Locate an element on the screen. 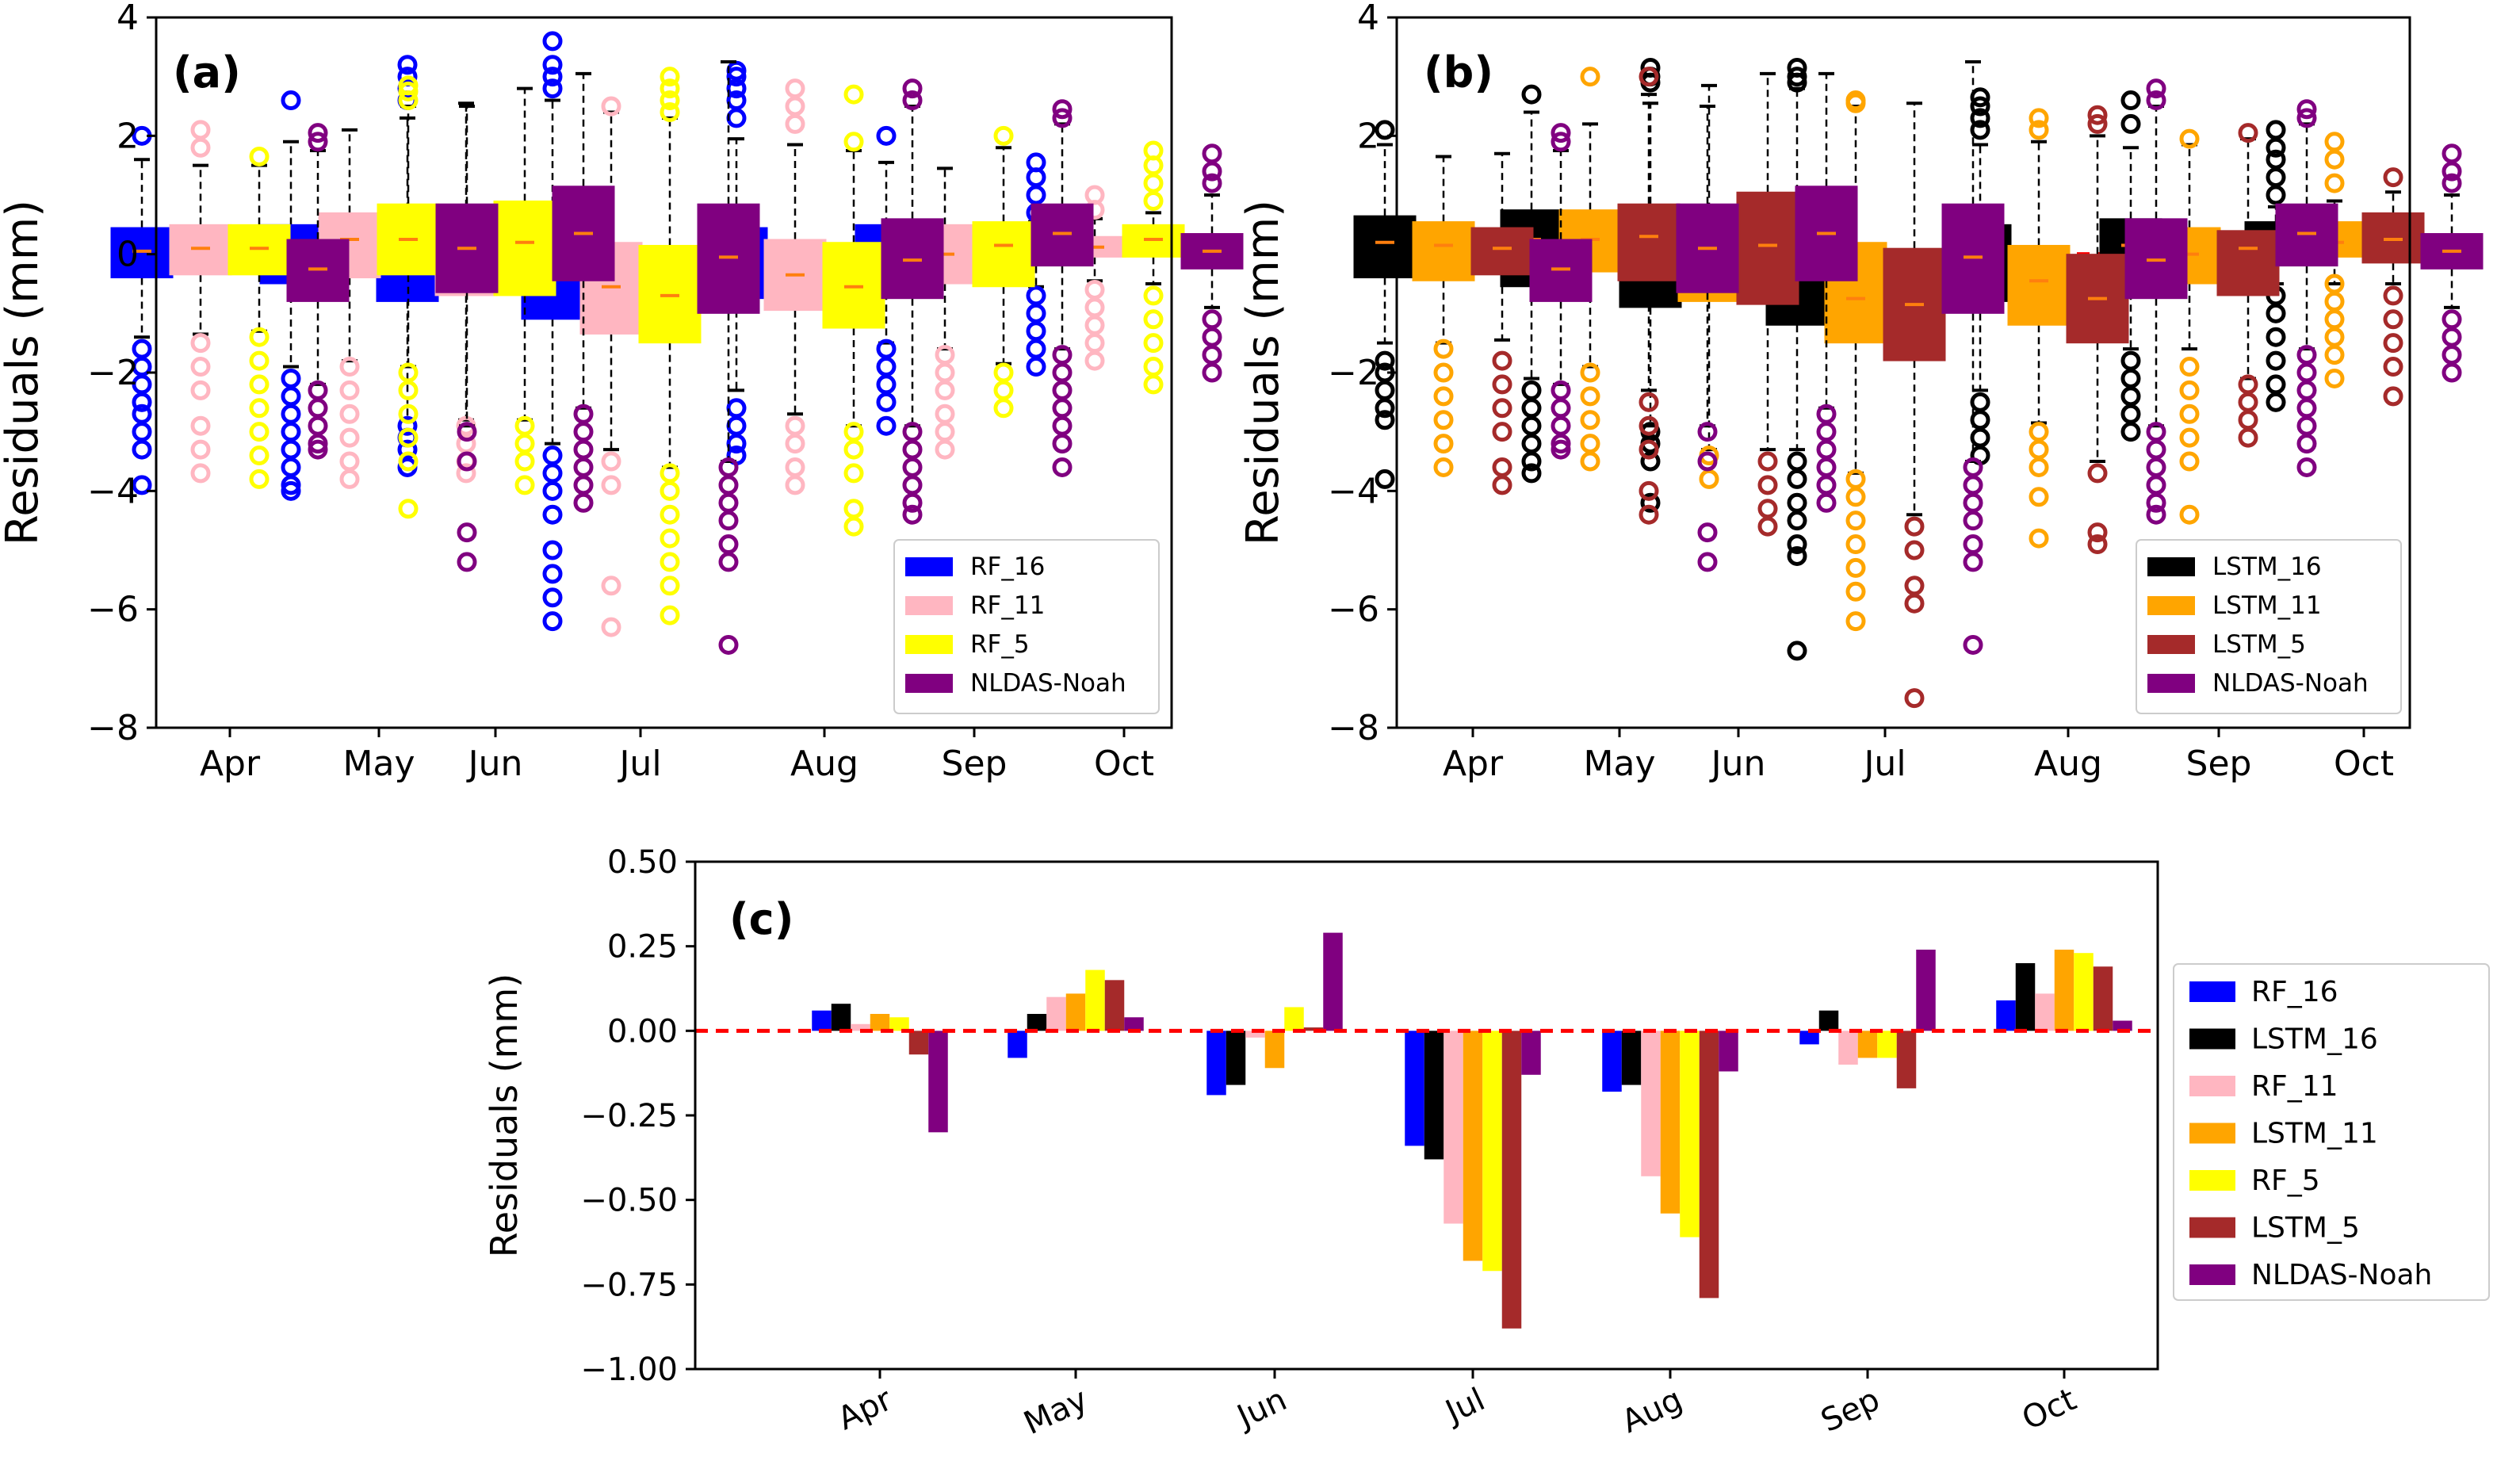 This screenshot has width=2497, height=1484. box-lstm_16-jul is located at coordinates (1797, 359).